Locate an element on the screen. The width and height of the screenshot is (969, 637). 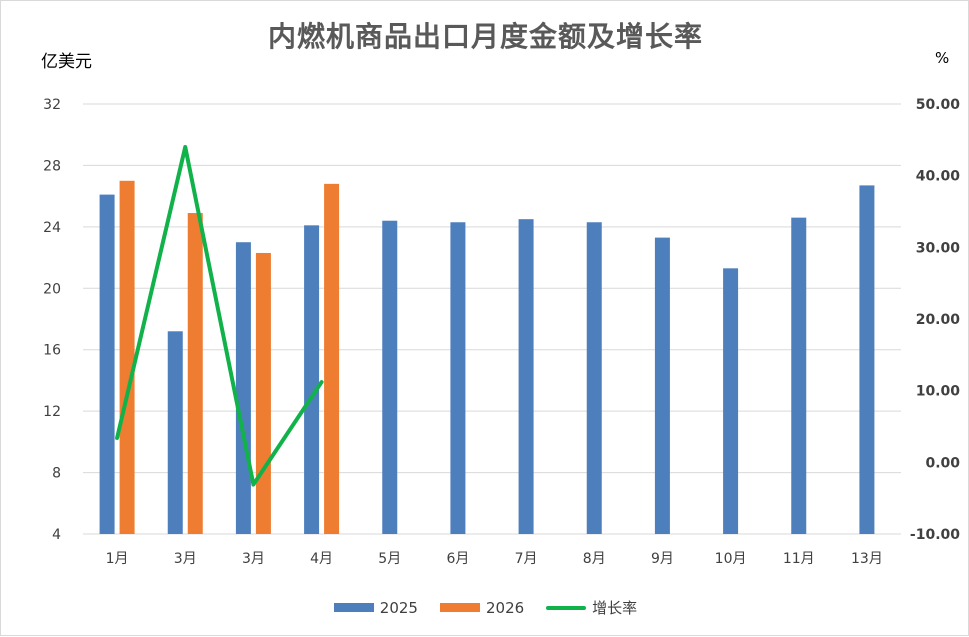
legend-swatch-growth is located at coordinates (566, 607).